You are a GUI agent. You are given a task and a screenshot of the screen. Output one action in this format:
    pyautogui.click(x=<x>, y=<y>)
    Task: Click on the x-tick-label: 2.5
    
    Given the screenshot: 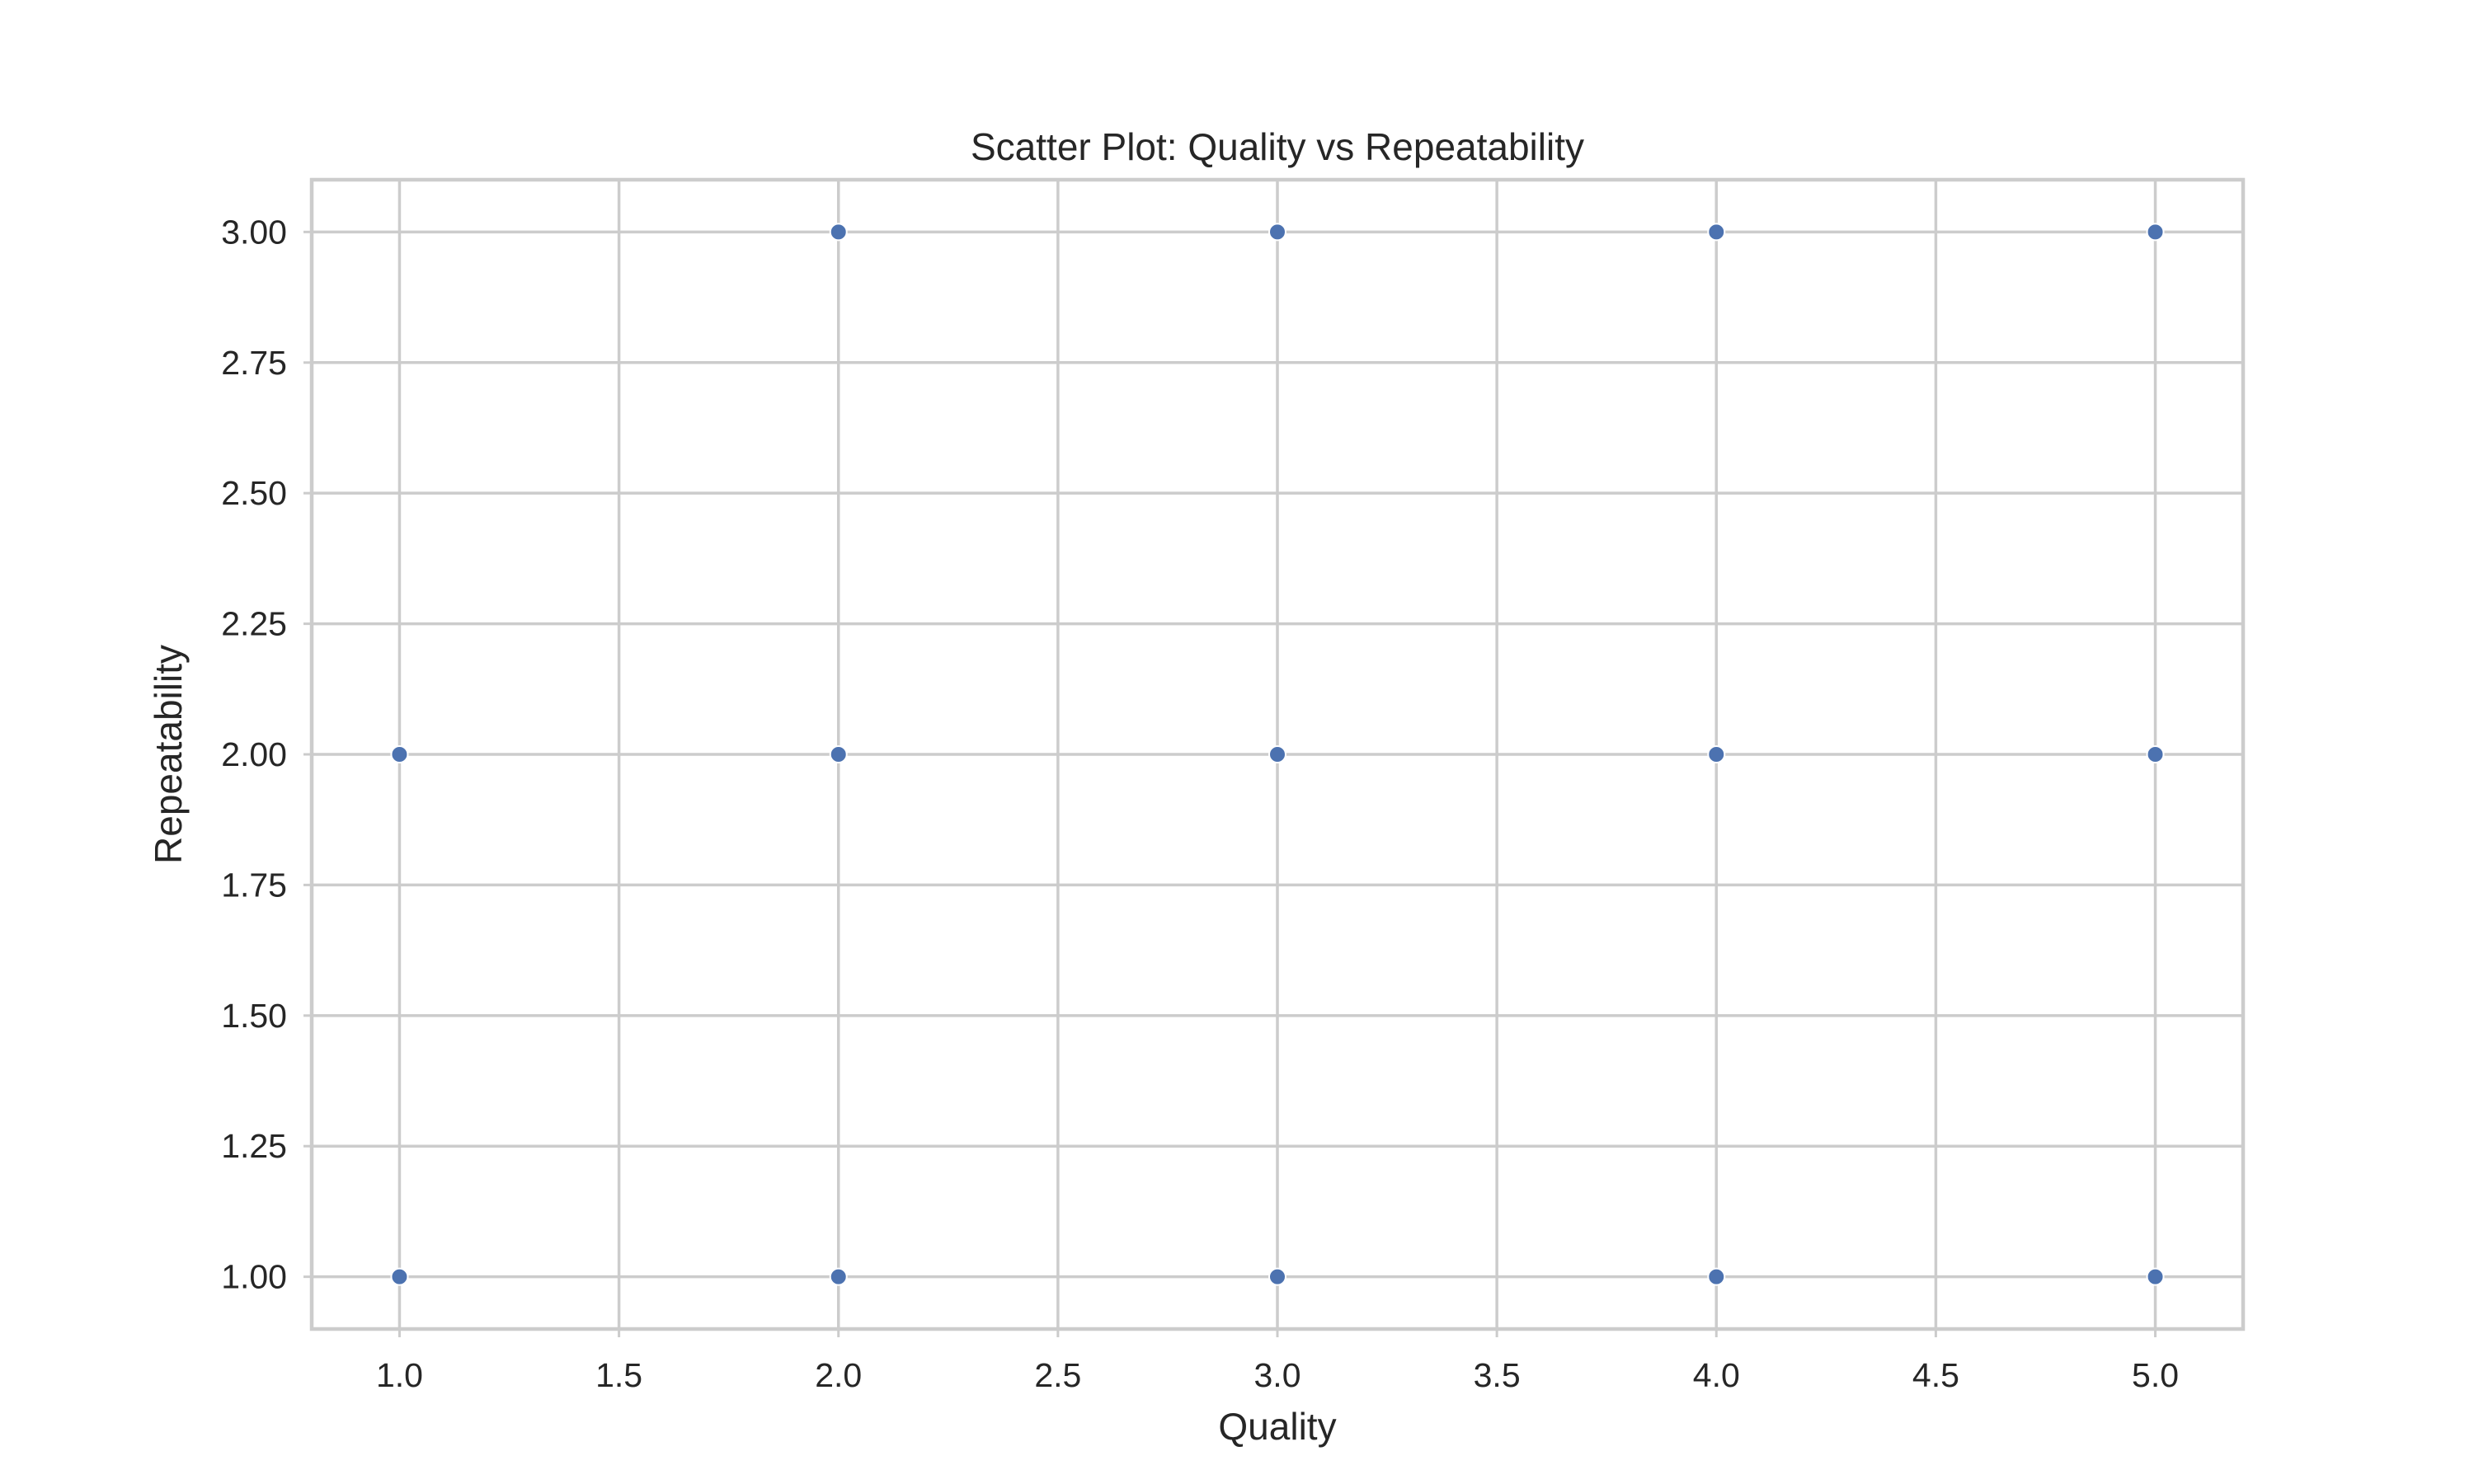 What is the action you would take?
    pyautogui.click(x=1057, y=1375)
    